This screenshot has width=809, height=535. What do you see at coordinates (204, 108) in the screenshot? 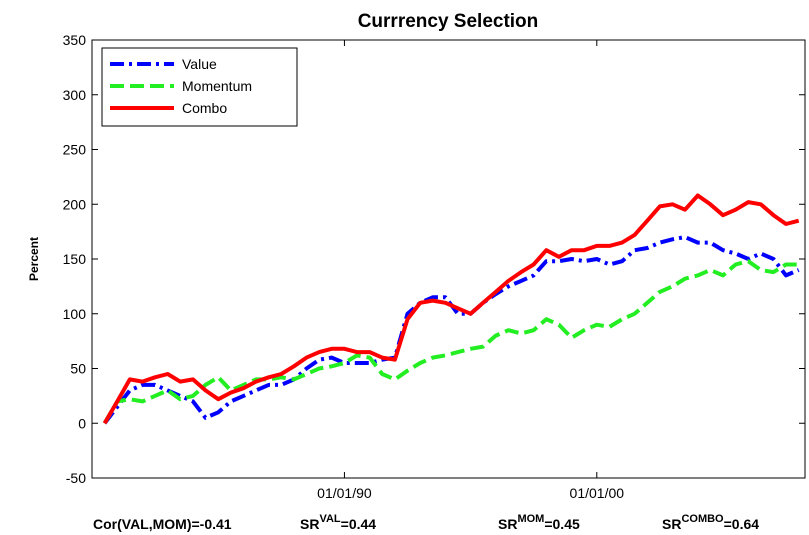
I see `legend-label: Combo` at bounding box center [204, 108].